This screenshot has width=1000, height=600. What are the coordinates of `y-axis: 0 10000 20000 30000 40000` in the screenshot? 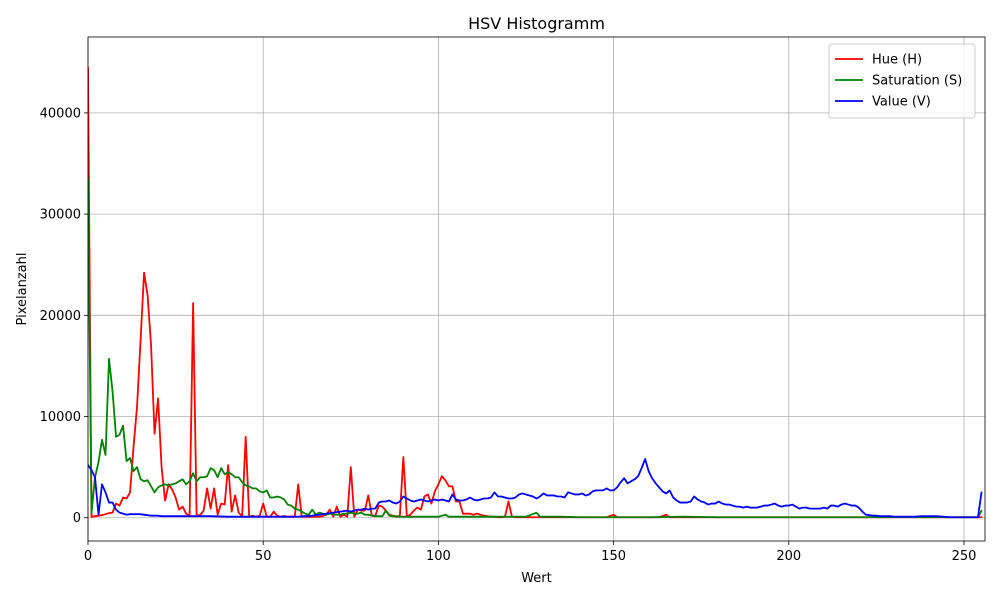 It's located at (64, 316).